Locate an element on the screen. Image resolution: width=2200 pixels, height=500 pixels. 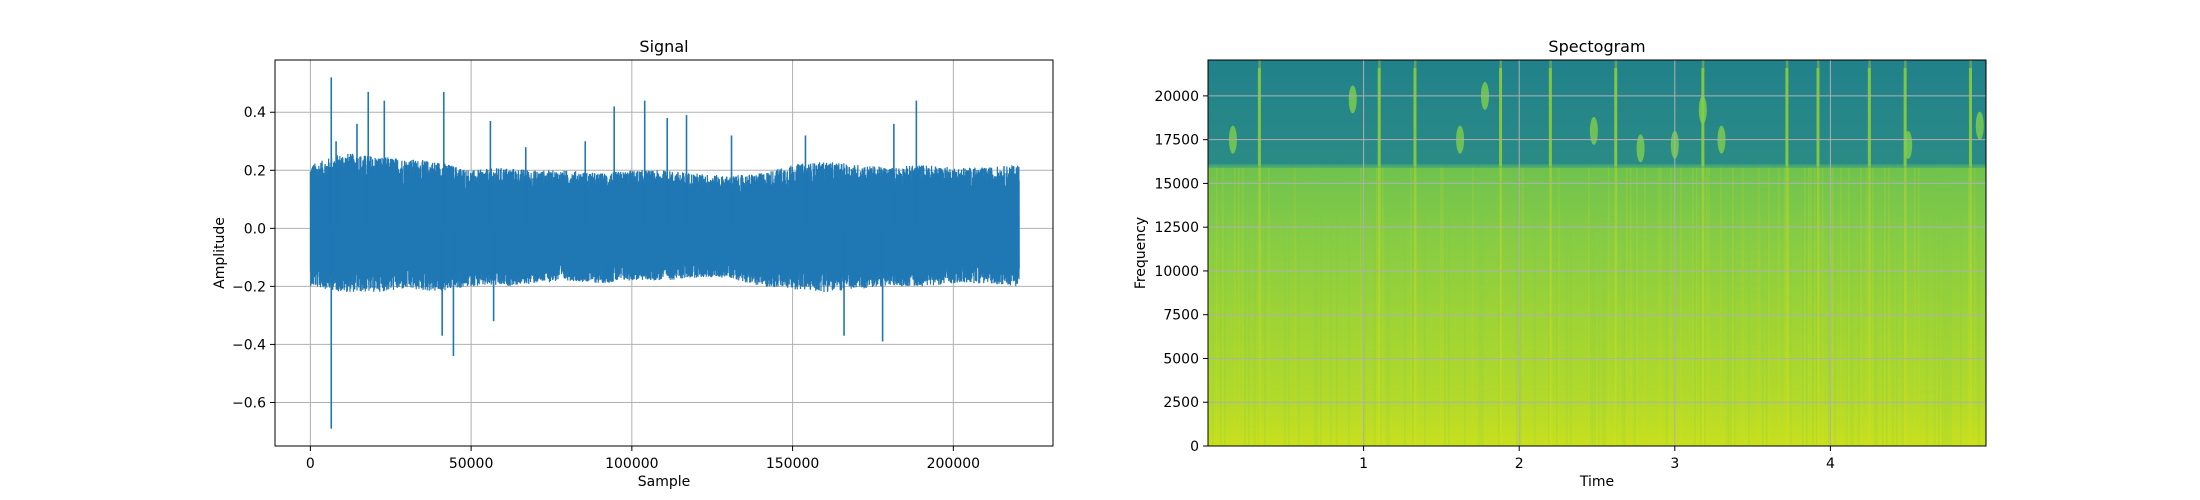
signal-y-tick-label: 0.0 is located at coordinates (255, 229).